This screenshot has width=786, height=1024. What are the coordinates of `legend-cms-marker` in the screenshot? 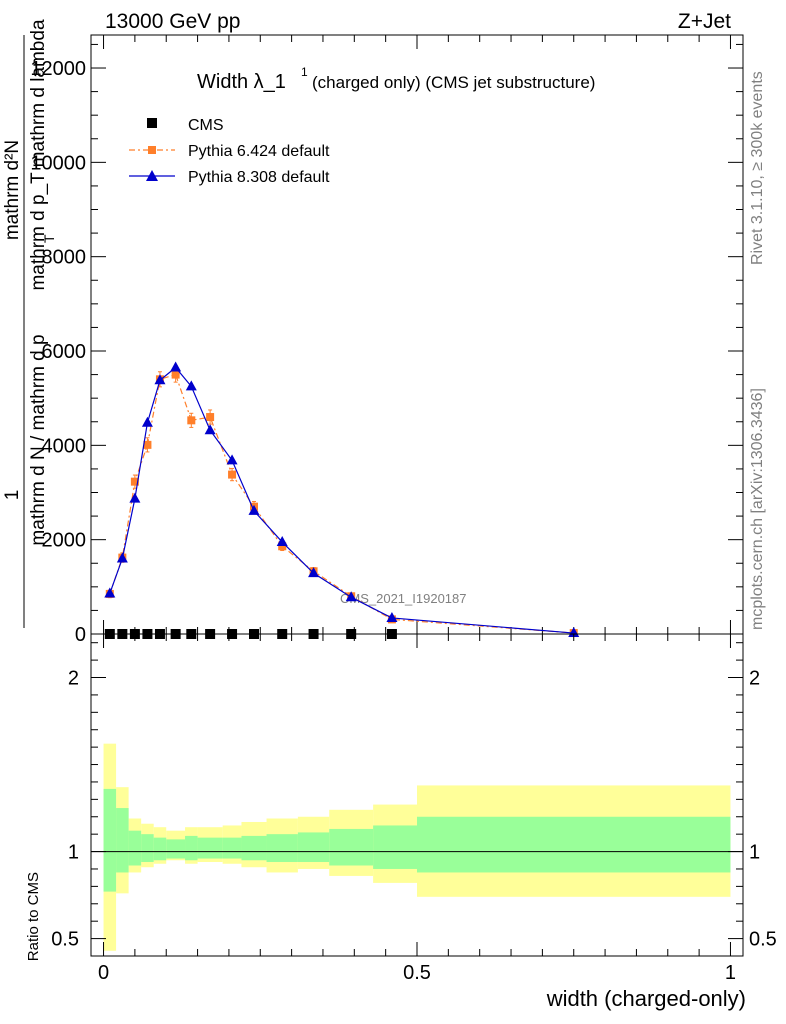 It's located at (152, 123).